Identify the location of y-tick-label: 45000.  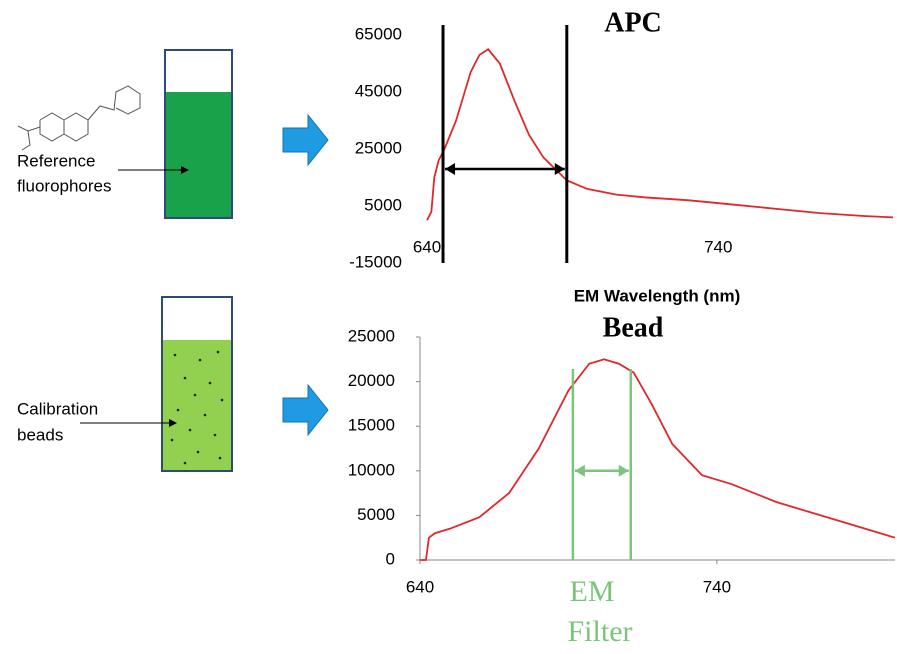
(378, 90).